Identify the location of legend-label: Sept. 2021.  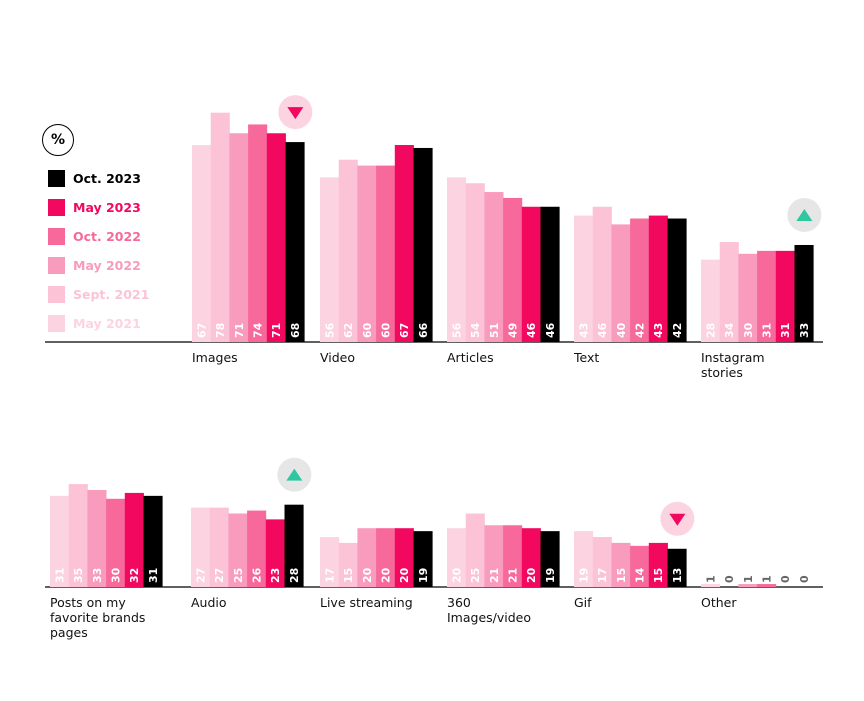
(111, 294).